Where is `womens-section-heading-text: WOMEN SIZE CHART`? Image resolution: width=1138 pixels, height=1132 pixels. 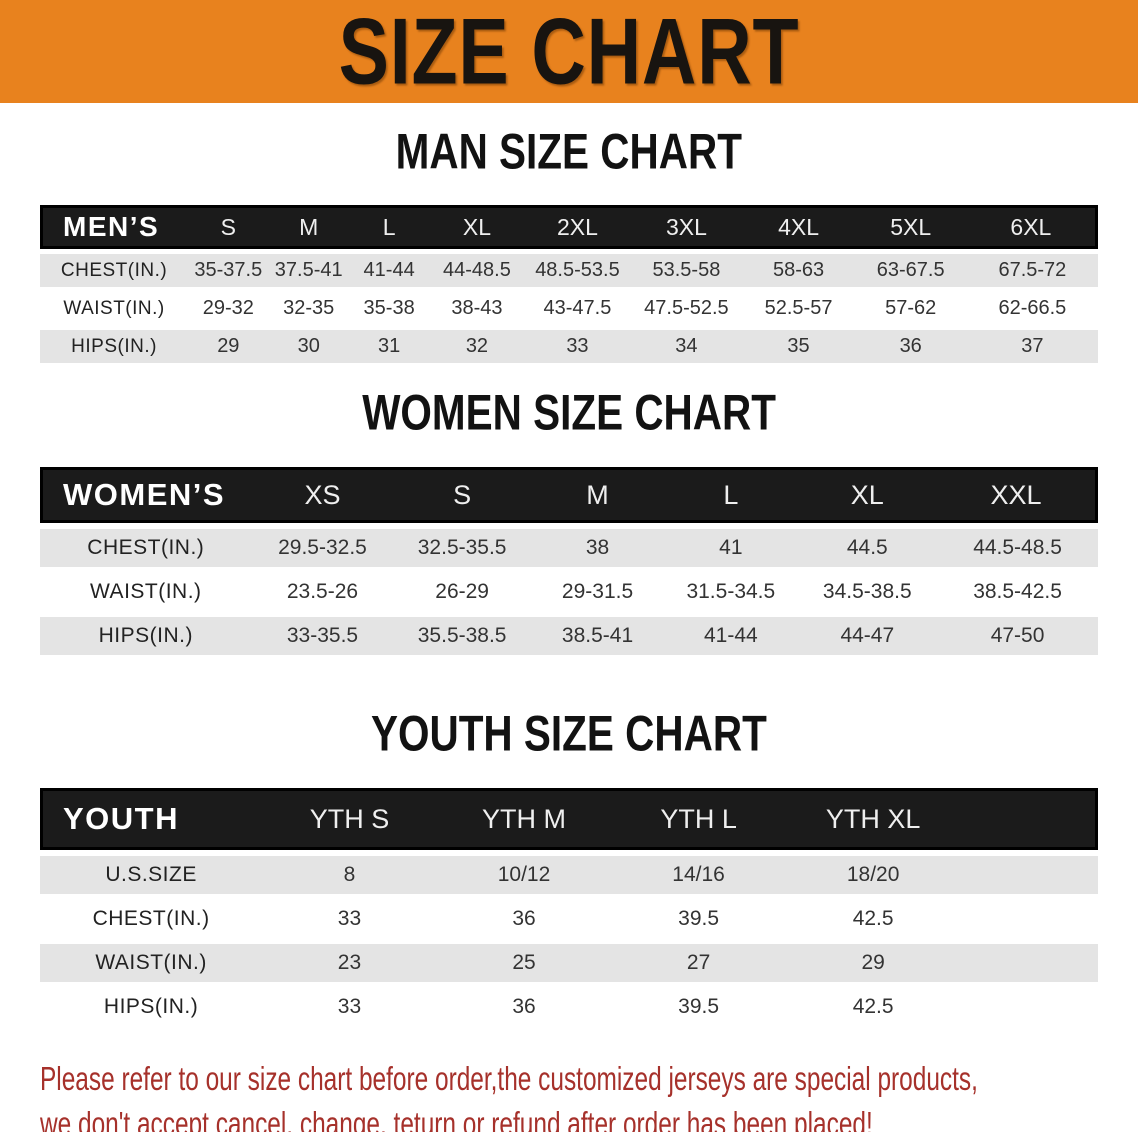 womens-section-heading-text: WOMEN SIZE CHART is located at coordinates (569, 412).